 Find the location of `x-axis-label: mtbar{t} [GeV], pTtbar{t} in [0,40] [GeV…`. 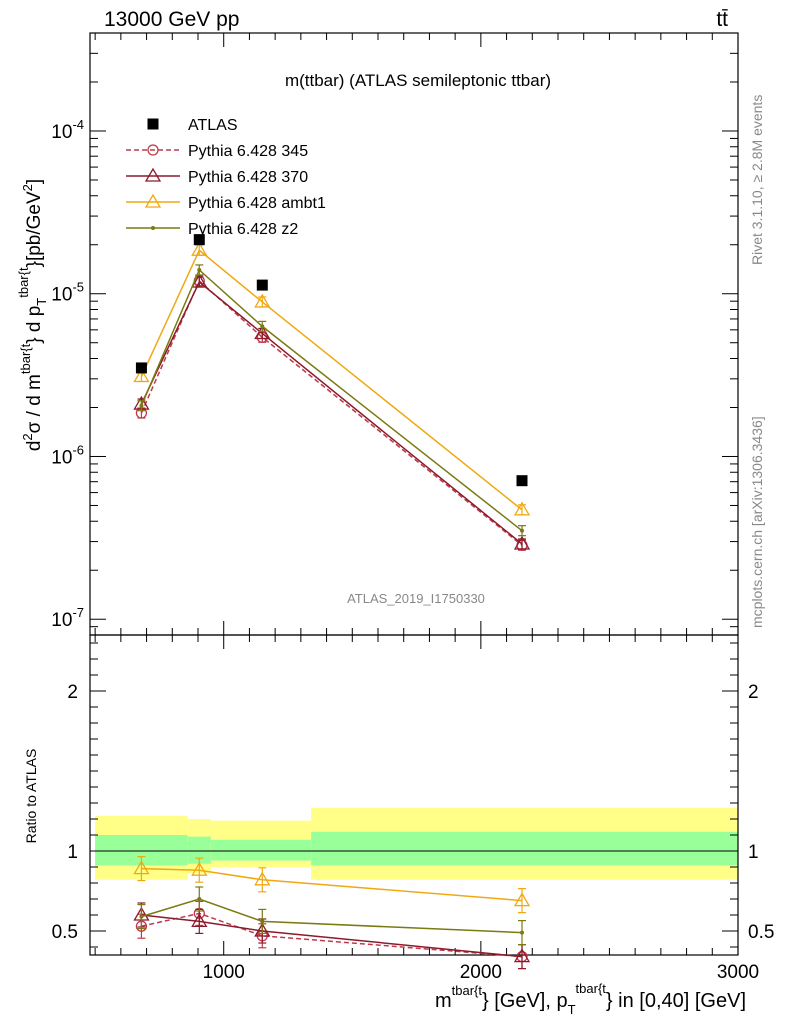

x-axis-label: mtbar{t} [GeV], pTtbar{t} in [0,40] [GeV… is located at coordinates (590, 999).